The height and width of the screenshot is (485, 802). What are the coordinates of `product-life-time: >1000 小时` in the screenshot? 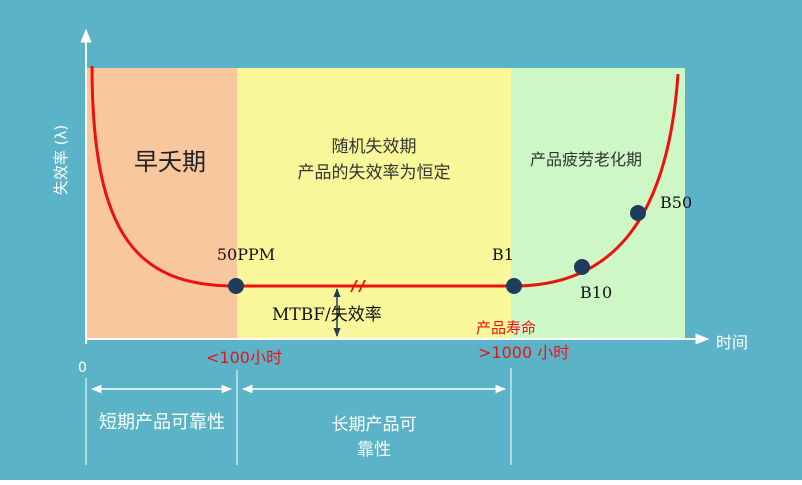 It's located at (523, 352).